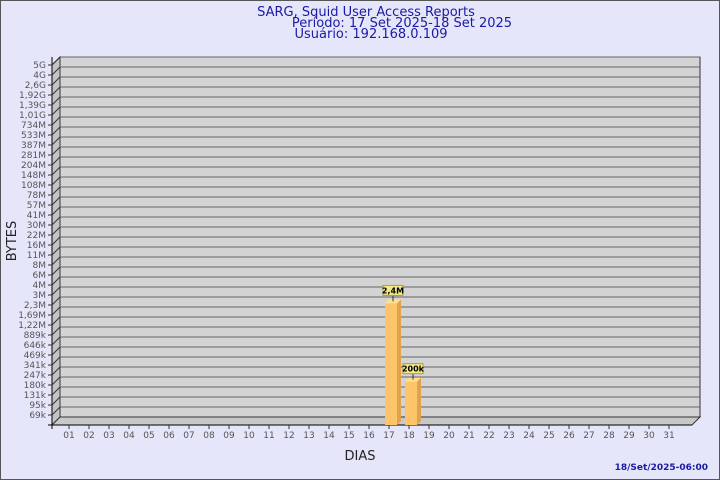 This screenshot has width=720, height=480. What do you see at coordinates (35, 306) in the screenshot?
I see `y-tick-label: 2,3M` at bounding box center [35, 306].